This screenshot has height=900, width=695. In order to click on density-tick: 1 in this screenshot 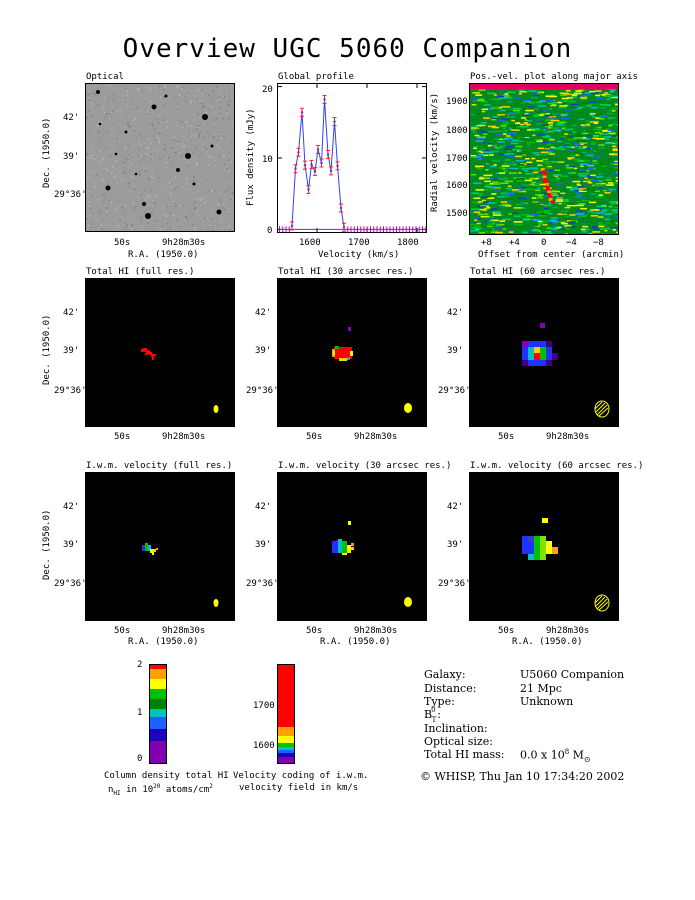, I will do `click(140, 713)`.